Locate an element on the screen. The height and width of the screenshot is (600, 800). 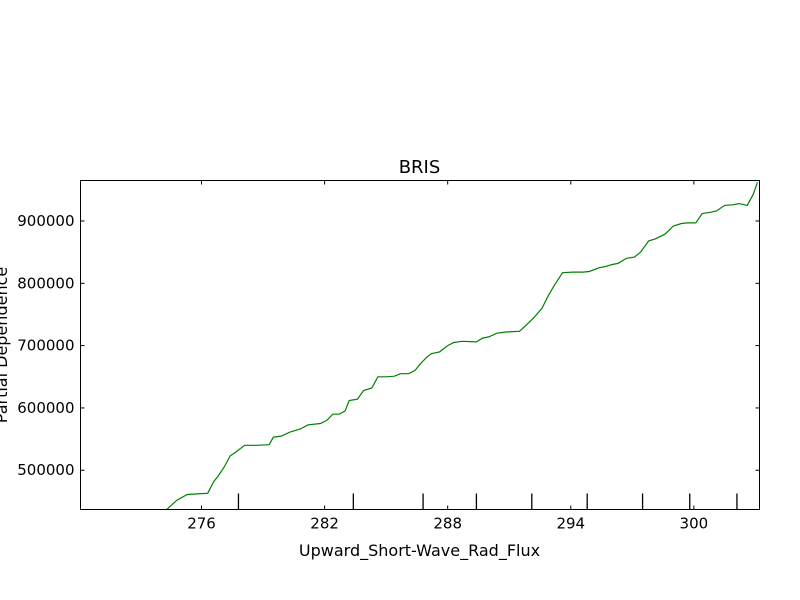
x-tick-label: 276 is located at coordinates (201, 524).